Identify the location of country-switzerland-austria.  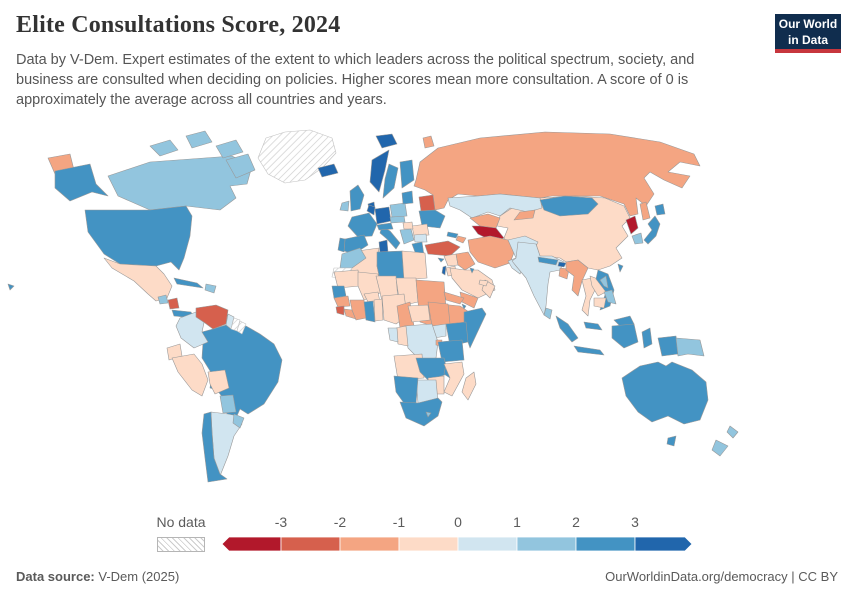
(385, 226).